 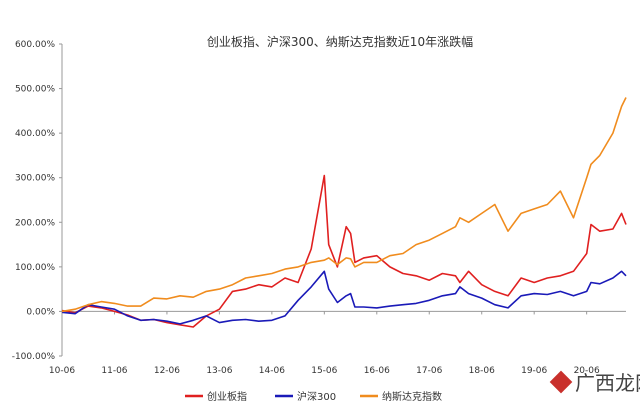 What do you see at coordinates (429, 371) in the screenshot?
I see `x-tick-label: 17-06` at bounding box center [429, 371].